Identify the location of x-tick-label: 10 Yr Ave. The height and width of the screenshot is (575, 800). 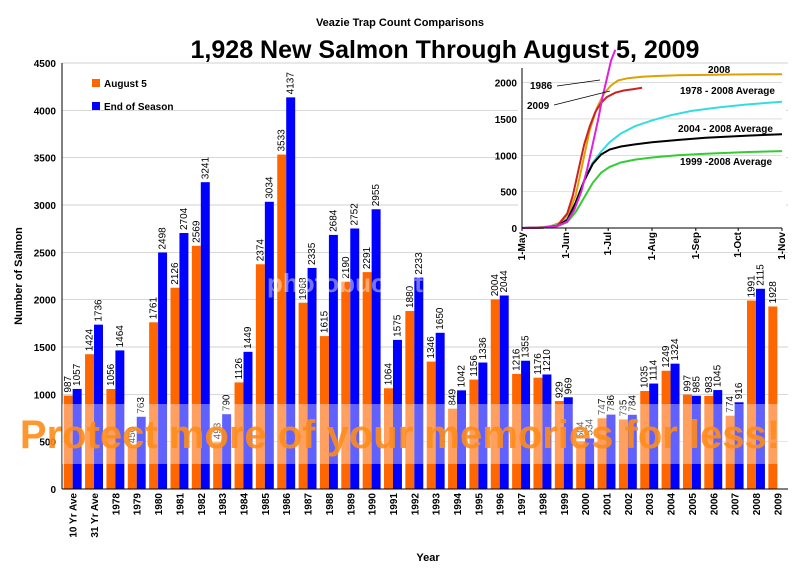
(74, 515).